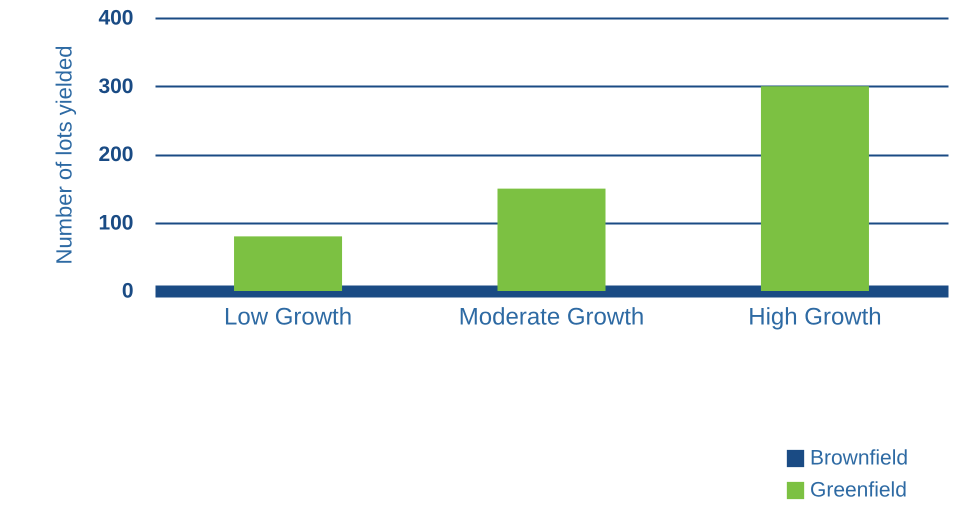 The height and width of the screenshot is (509, 970). Describe the element at coordinates (815, 317) in the screenshot. I see `x-tick-label: High Growth` at that location.